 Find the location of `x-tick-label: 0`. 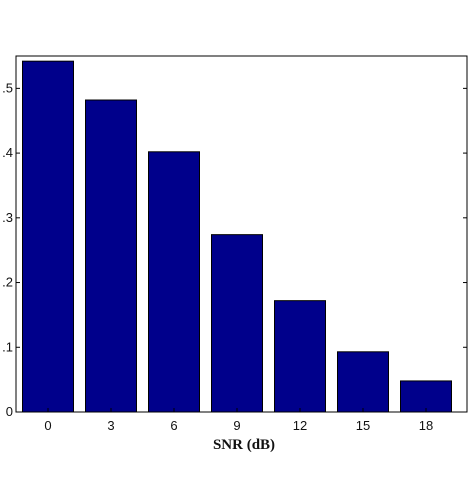

x-tick-label: 0 is located at coordinates (47, 425).